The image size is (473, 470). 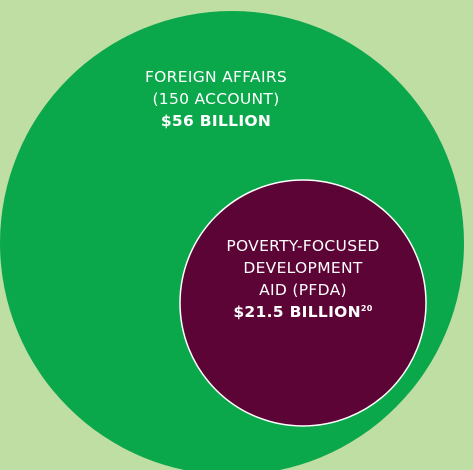 What do you see at coordinates (216, 121) in the screenshot?
I see `foreign-affairs-amount: $56 BILLION` at bounding box center [216, 121].